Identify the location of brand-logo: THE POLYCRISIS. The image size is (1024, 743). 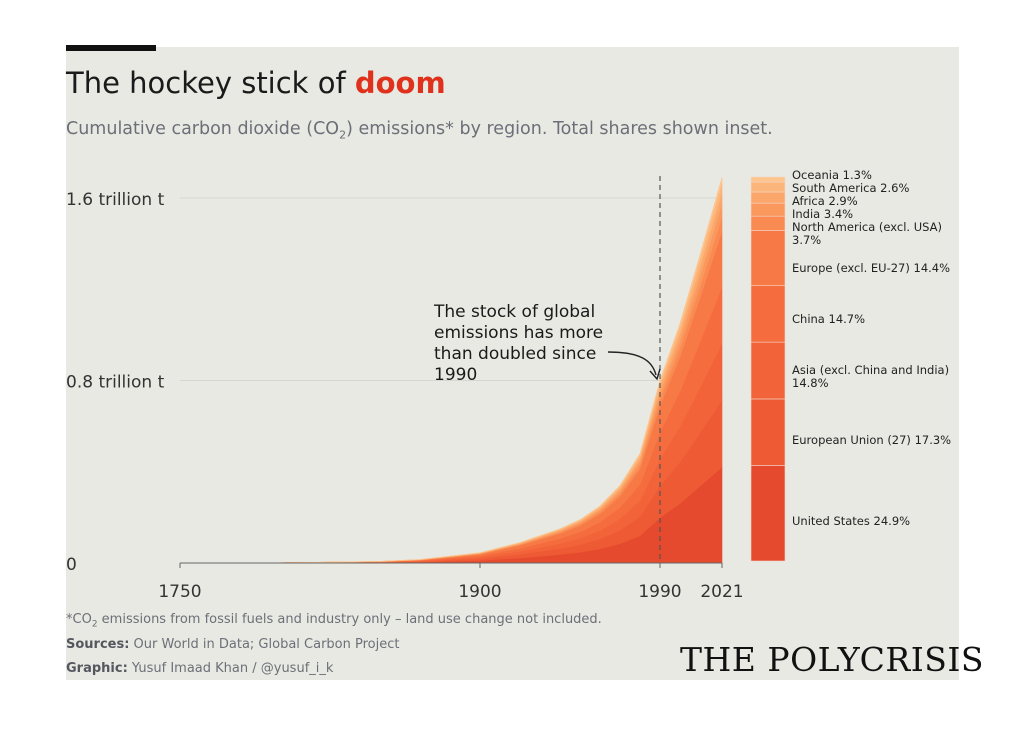
(832, 659).